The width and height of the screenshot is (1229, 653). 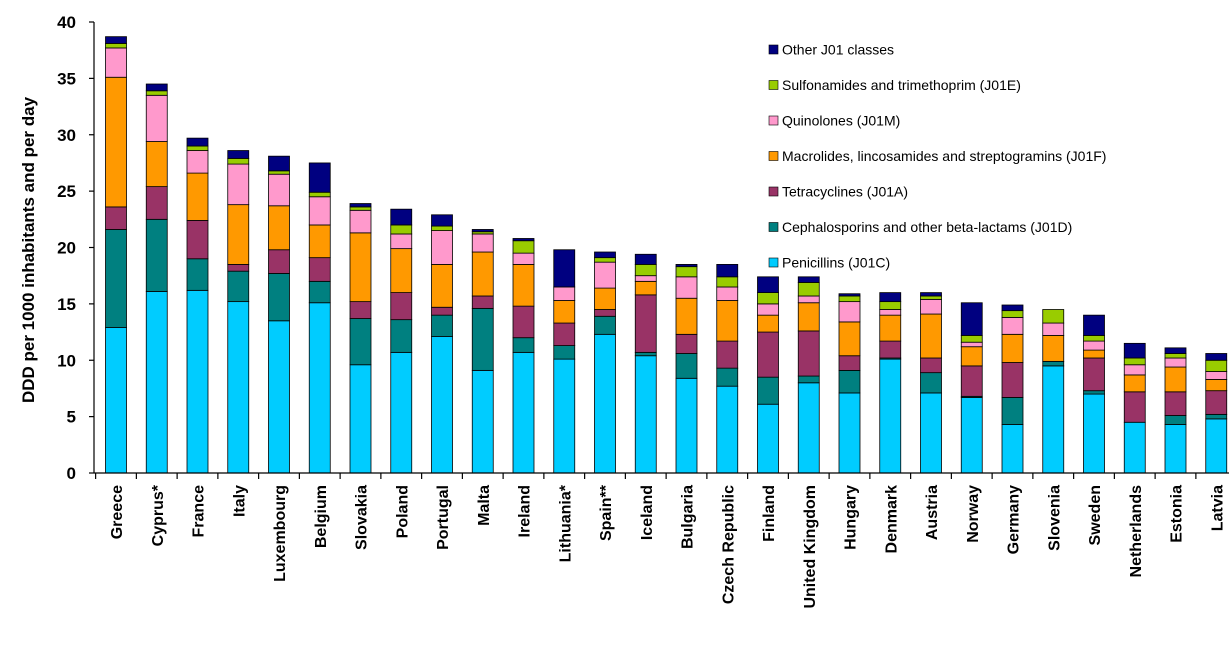 I want to click on bar-segment-bulgaria-s0, so click(x=686, y=425).